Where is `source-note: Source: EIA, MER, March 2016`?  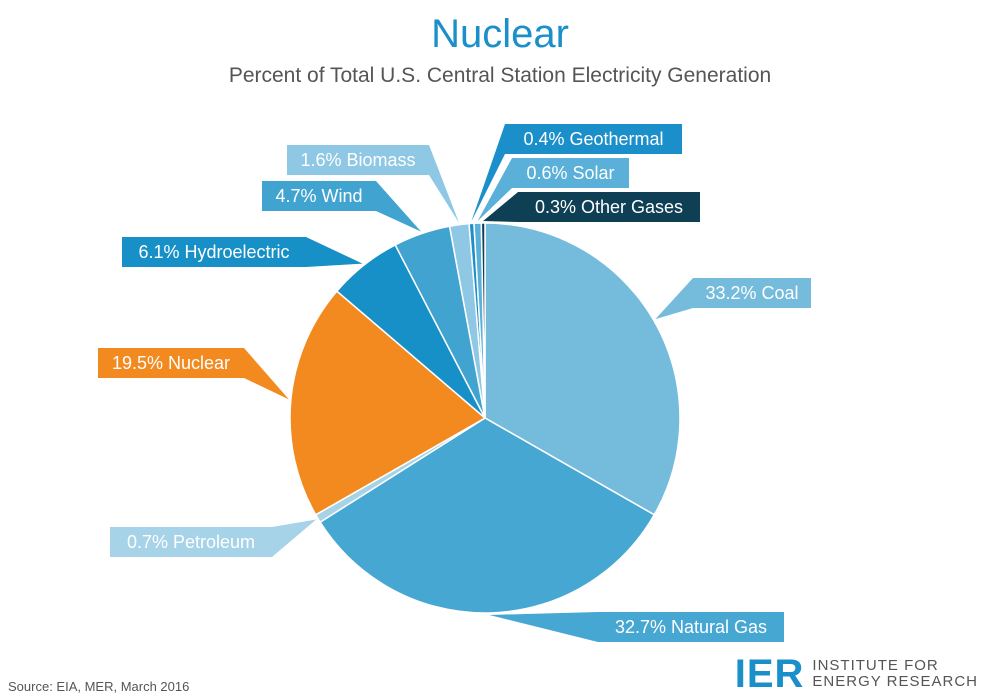
source-note: Source: EIA, MER, March 2016 is located at coordinates (99, 686).